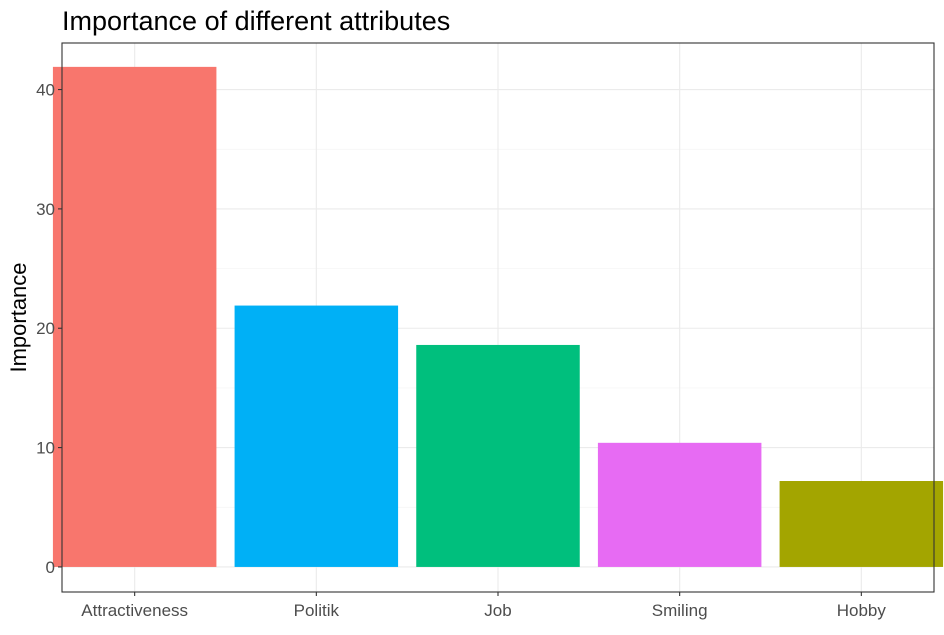 The width and height of the screenshot is (944, 635). I want to click on y-tick-label: 0, so click(50, 567).